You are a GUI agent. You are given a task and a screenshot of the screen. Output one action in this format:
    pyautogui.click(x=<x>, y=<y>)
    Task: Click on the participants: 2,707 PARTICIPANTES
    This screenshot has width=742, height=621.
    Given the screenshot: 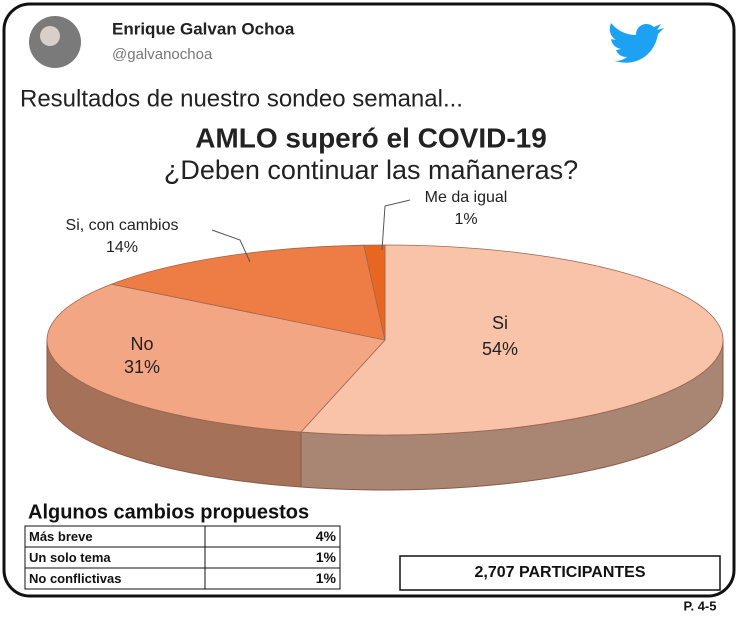 What is the action you would take?
    pyautogui.click(x=559, y=572)
    